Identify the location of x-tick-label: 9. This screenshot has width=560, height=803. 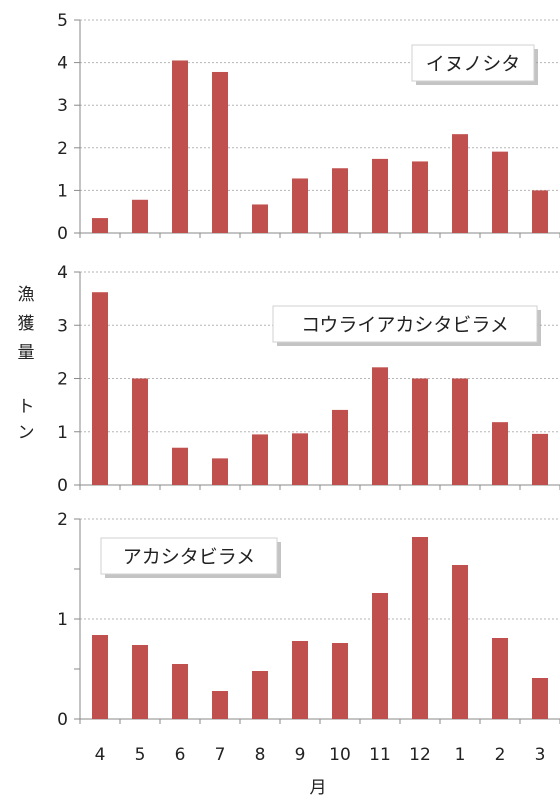
(300, 755).